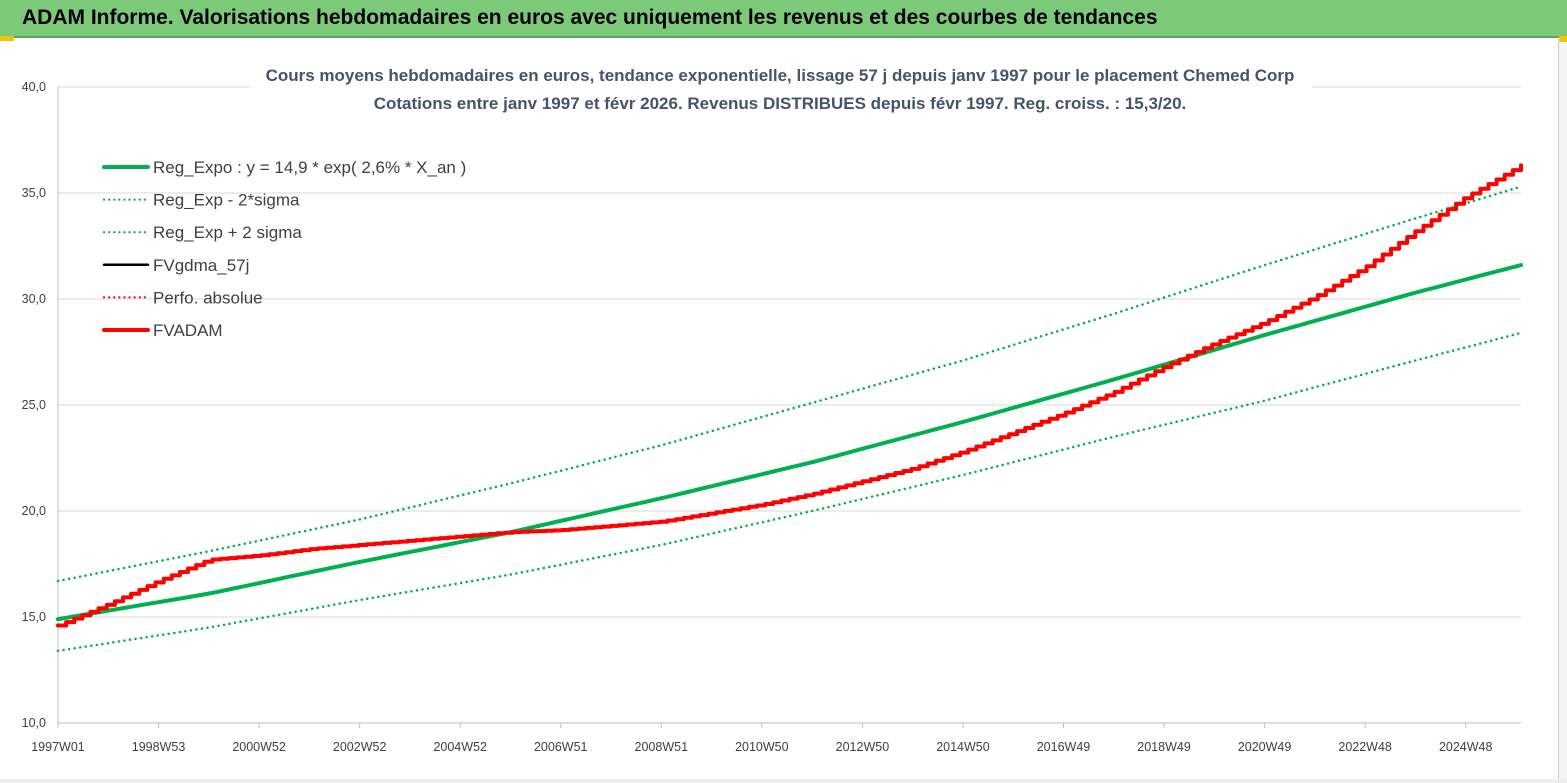 The width and height of the screenshot is (1567, 783). I want to click on banner-accent-right, so click(1563, 39).